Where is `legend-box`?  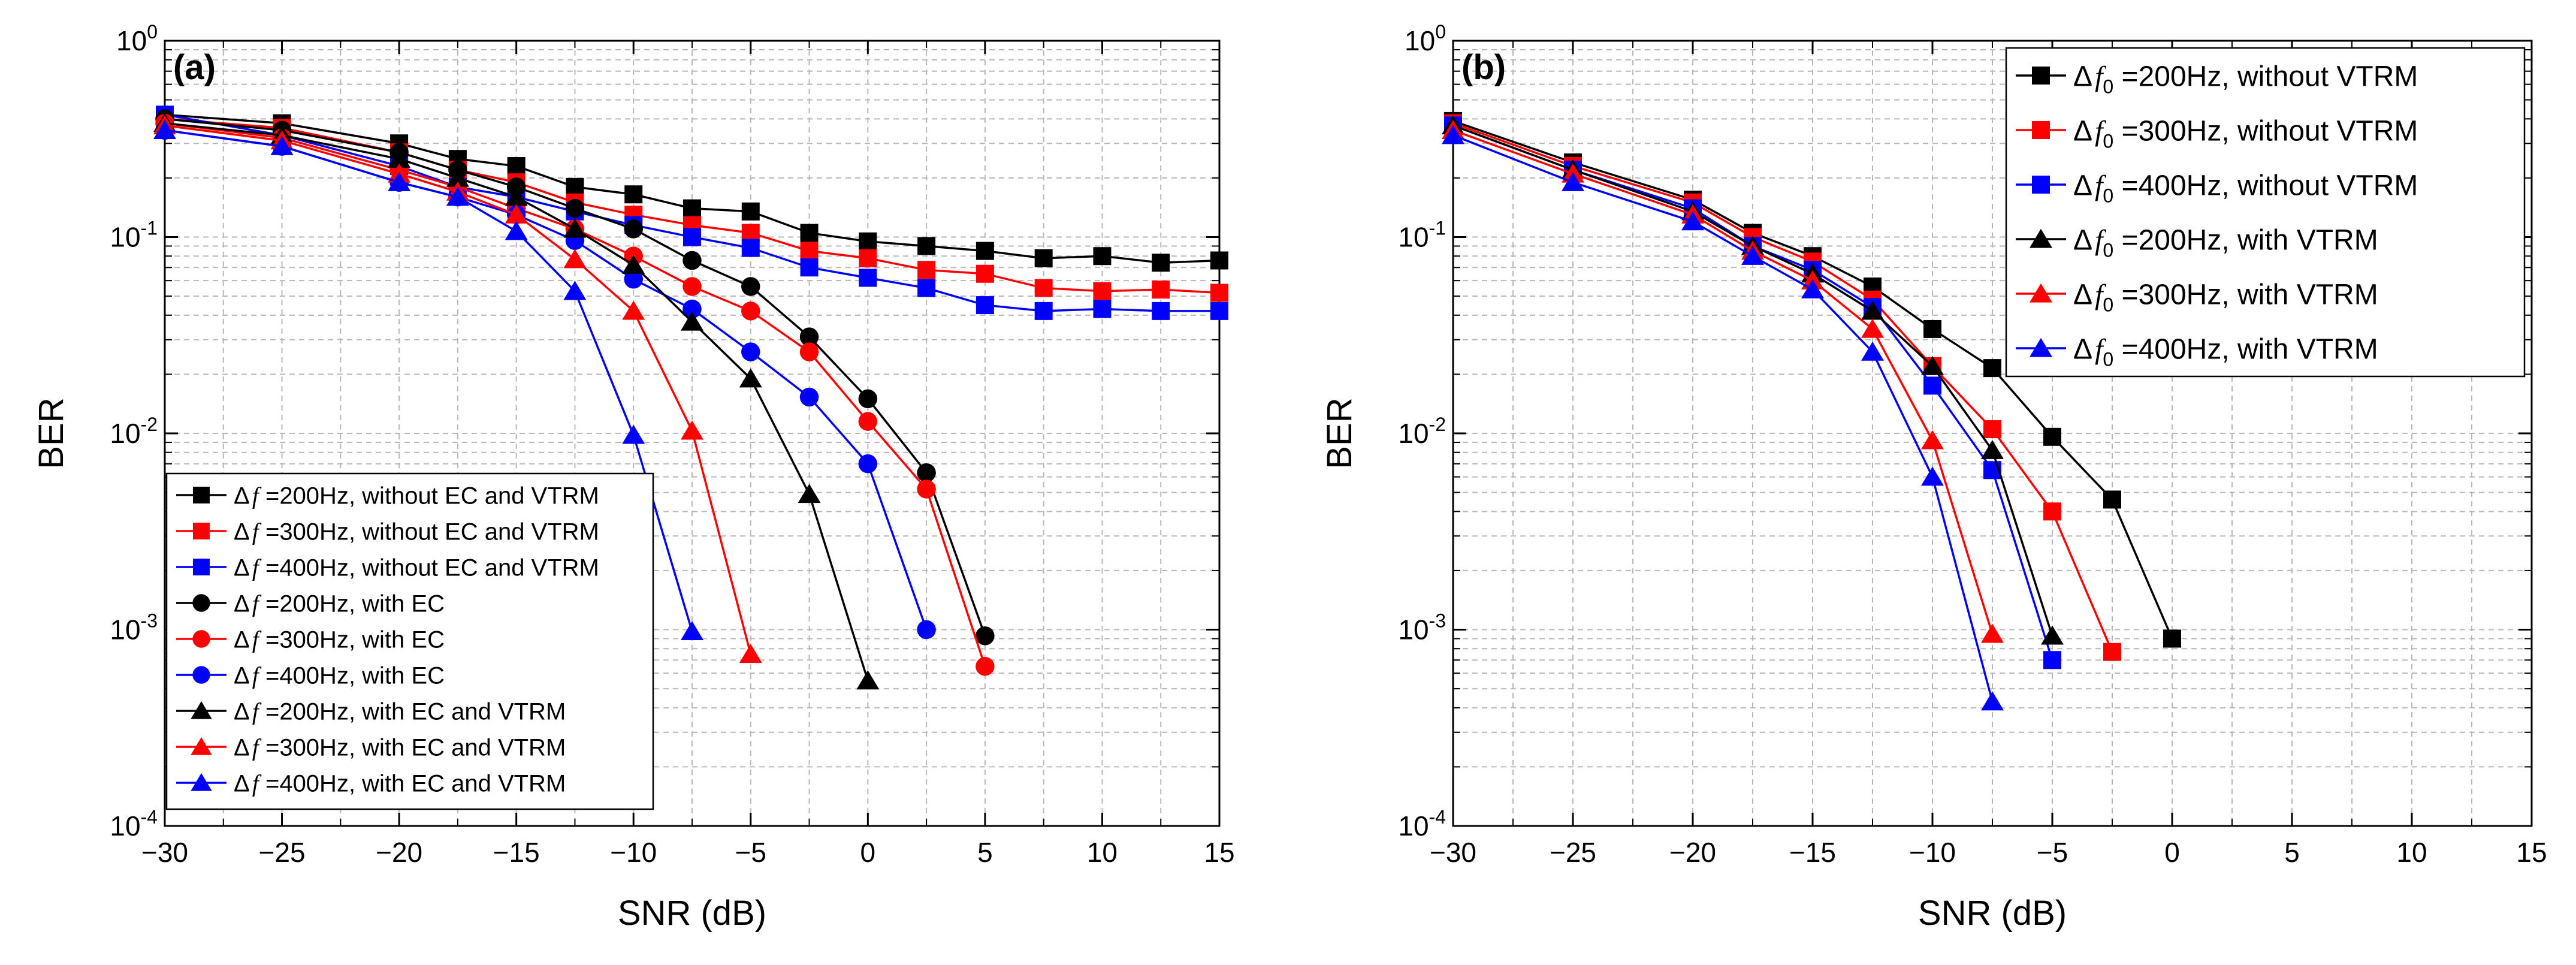
legend-box is located at coordinates (2266, 212).